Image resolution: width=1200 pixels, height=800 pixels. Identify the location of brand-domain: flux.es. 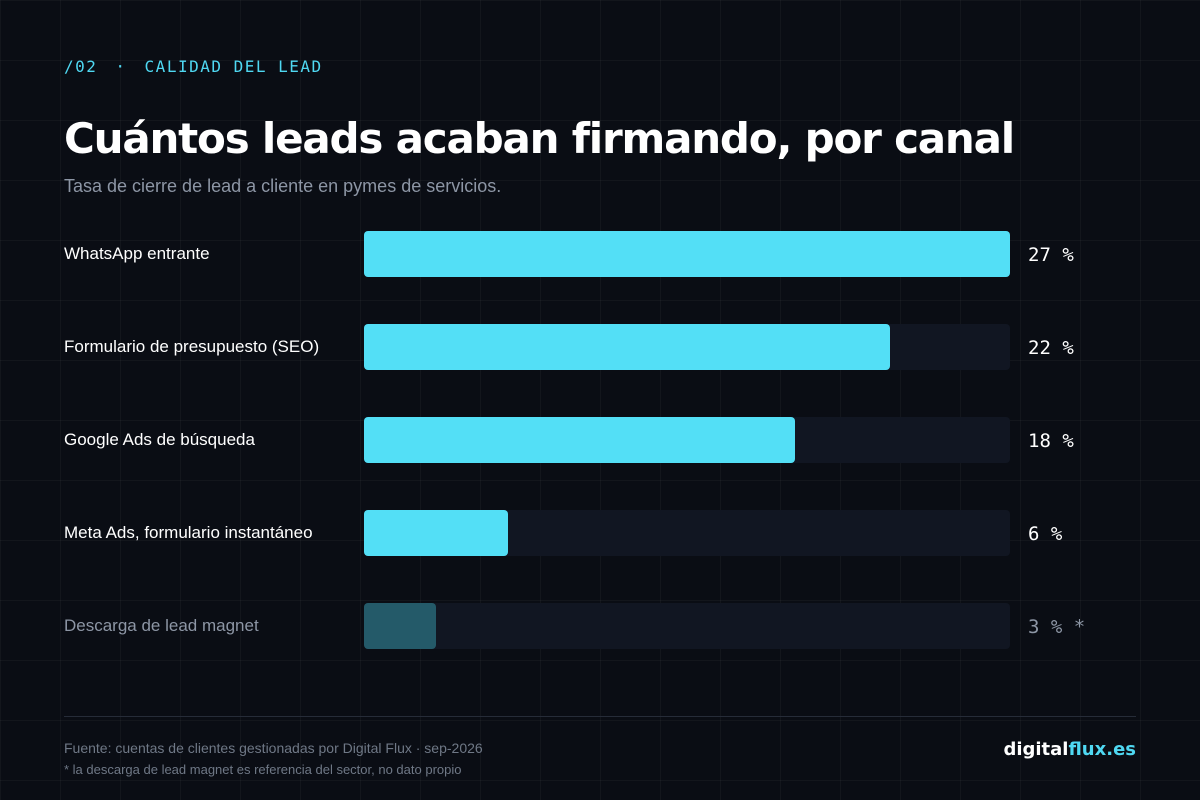
(1102, 749).